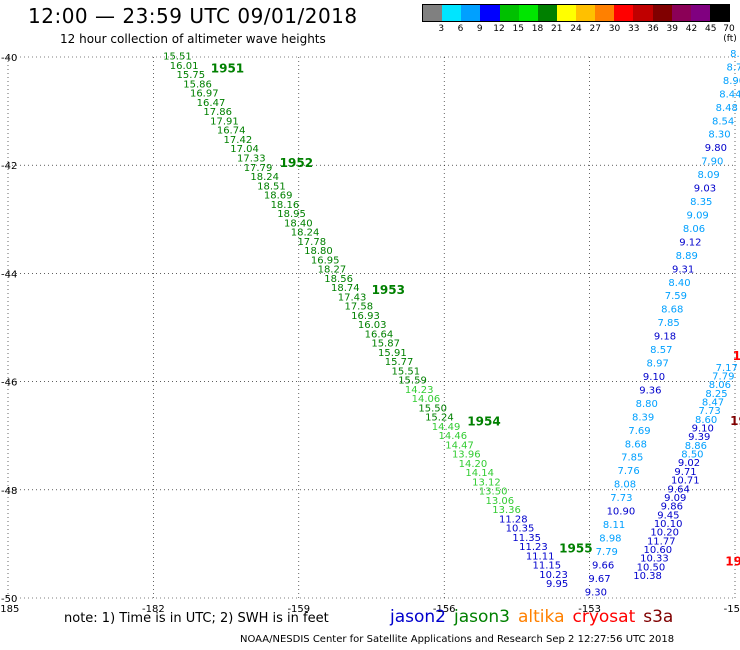 Image resolution: width=740 pixels, height=650 pixels. What do you see at coordinates (658, 364) in the screenshot?
I see `wave-height-value: 8.97` at bounding box center [658, 364].